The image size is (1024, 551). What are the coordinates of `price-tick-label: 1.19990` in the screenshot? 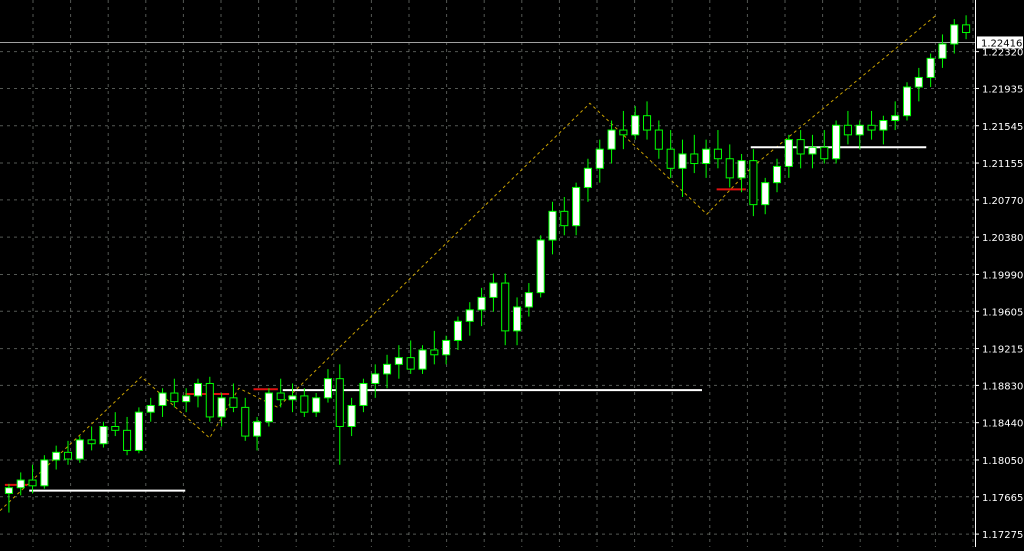 It's located at (1002, 275).